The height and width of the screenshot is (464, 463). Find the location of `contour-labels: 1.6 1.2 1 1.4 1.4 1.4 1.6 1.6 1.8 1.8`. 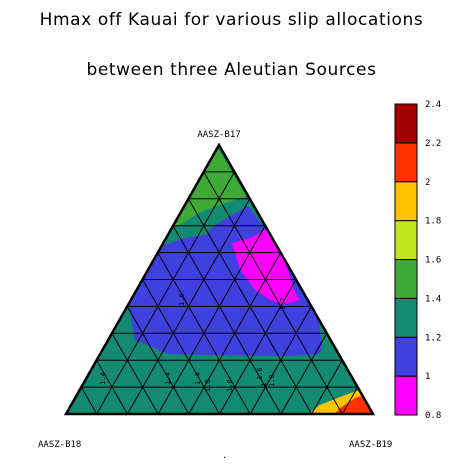

contour-labels: 1.6 1.2 1 1.4 1.4 1.4 1.6 1.6 1.8 1.8 is located at coordinates (193, 342).